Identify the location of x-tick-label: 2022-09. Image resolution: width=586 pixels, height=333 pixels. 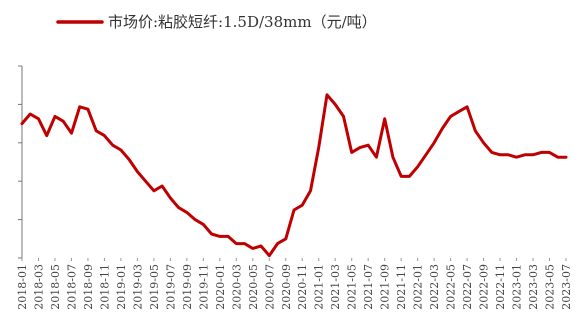
(484, 287).